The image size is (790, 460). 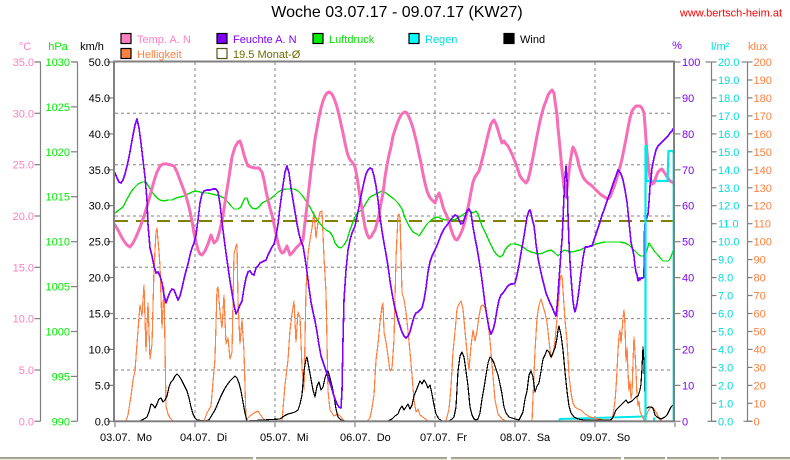 What do you see at coordinates (760, 350) in the screenshot?
I see `svg-text: 40` at bounding box center [760, 350].